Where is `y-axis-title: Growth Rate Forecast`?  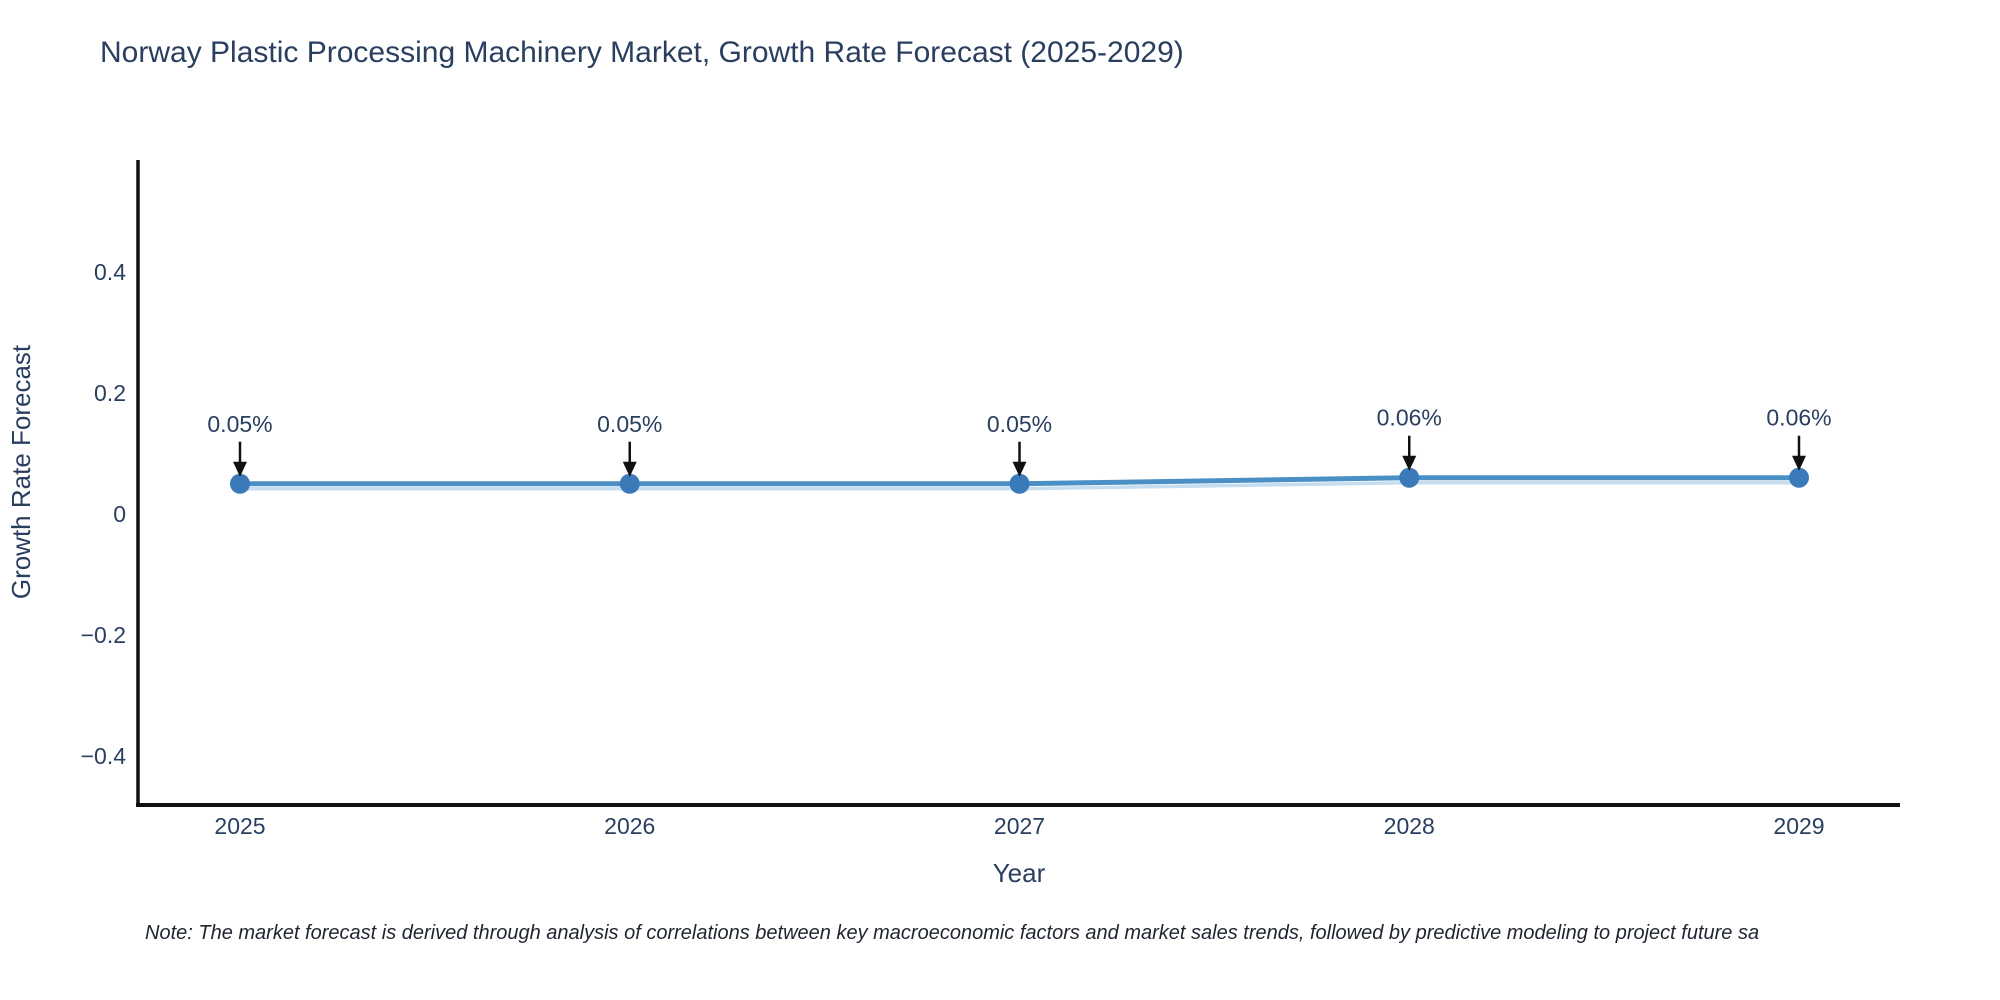 y-axis-title: Growth Rate Forecast is located at coordinates (21, 471).